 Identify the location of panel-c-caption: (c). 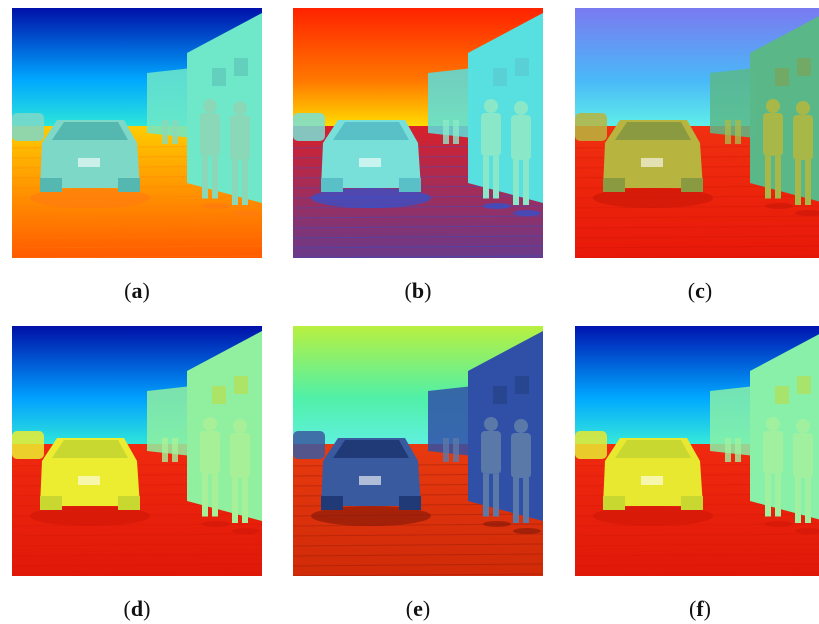
(700, 290).